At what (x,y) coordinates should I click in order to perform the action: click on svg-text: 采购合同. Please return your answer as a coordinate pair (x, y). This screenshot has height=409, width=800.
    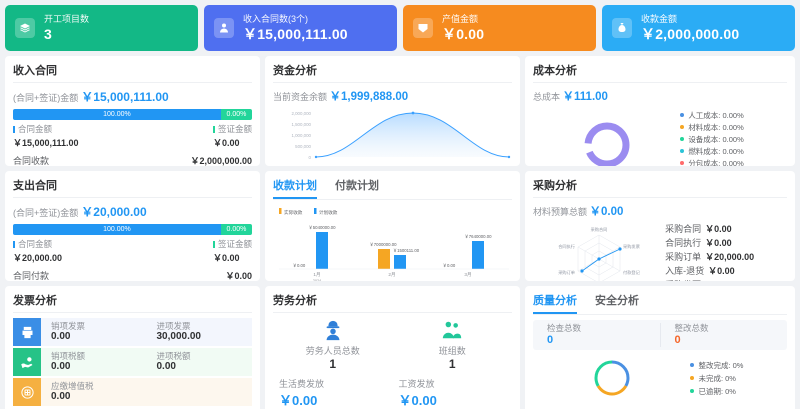
    Looking at the image, I should click on (599, 229).